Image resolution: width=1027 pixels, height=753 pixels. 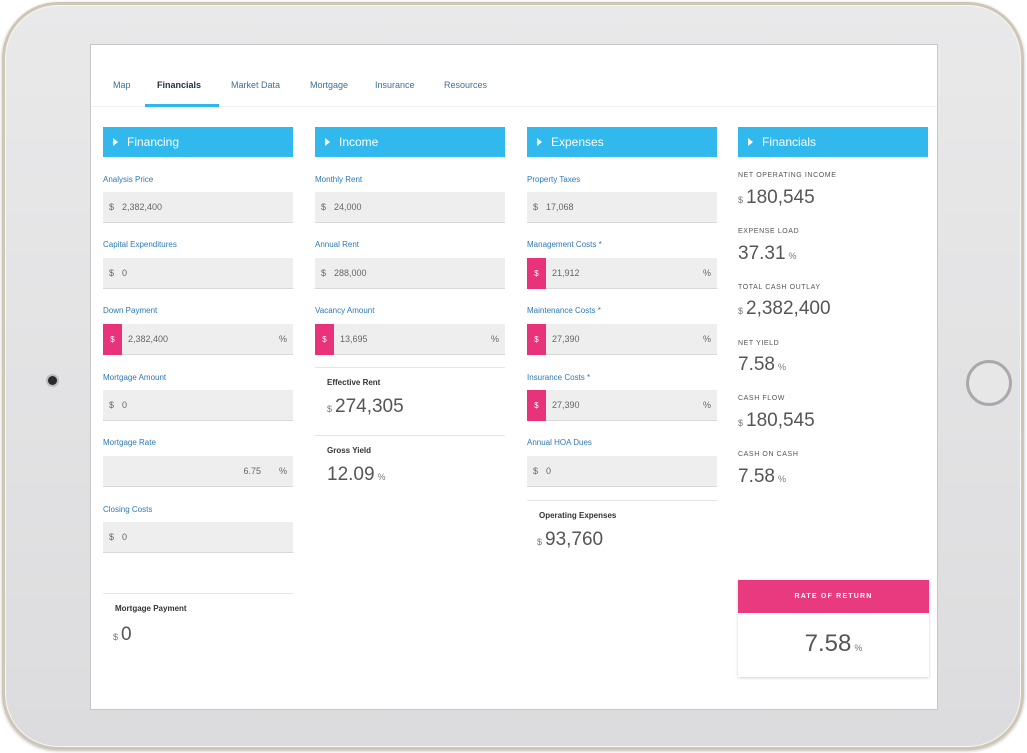 What do you see at coordinates (780, 420) in the screenshot?
I see `metric-value: 180,545` at bounding box center [780, 420].